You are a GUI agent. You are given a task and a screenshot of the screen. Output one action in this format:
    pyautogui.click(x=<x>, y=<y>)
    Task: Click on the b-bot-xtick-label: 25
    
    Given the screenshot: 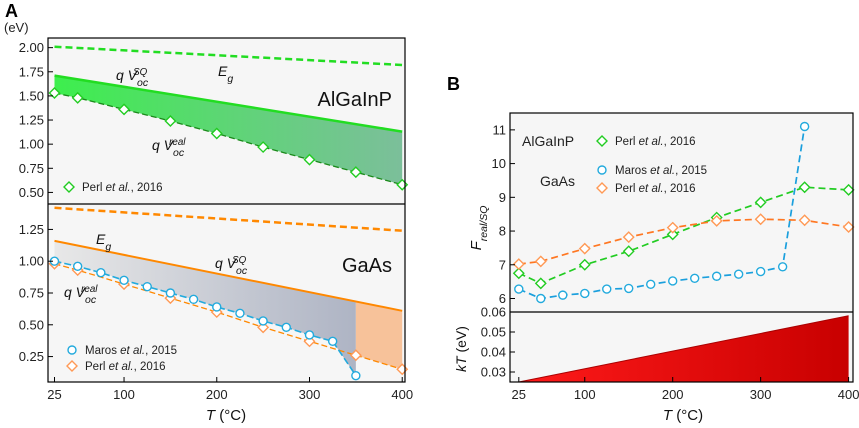 What is the action you would take?
    pyautogui.click(x=519, y=394)
    